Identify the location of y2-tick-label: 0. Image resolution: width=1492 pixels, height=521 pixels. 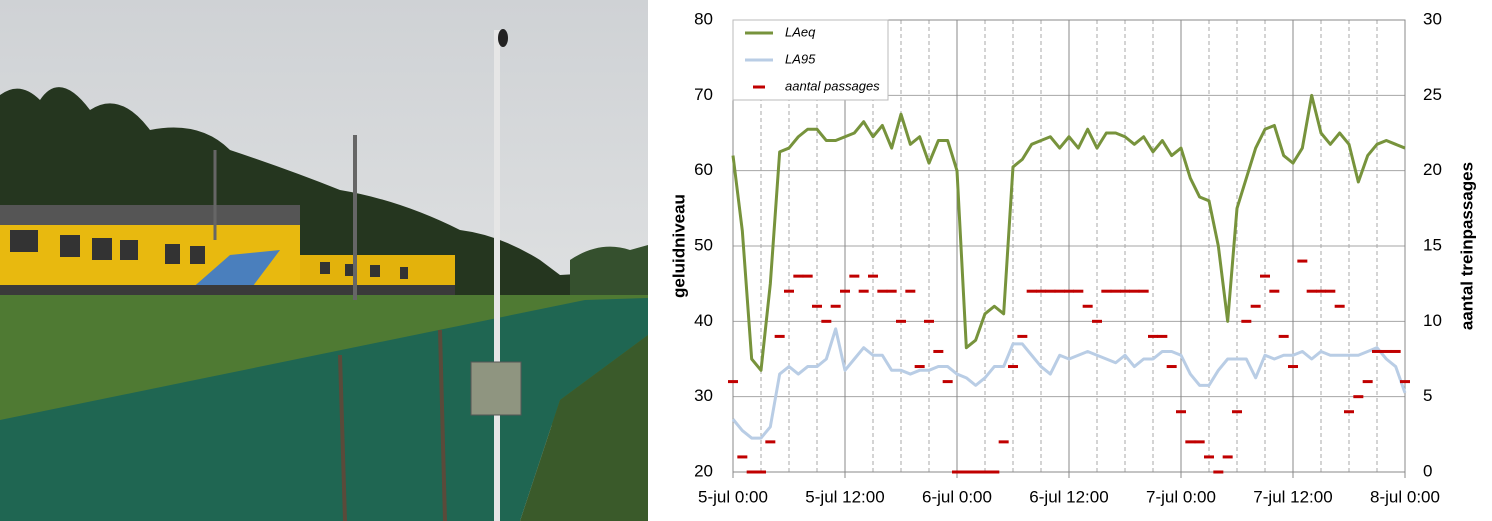
(1427, 470).